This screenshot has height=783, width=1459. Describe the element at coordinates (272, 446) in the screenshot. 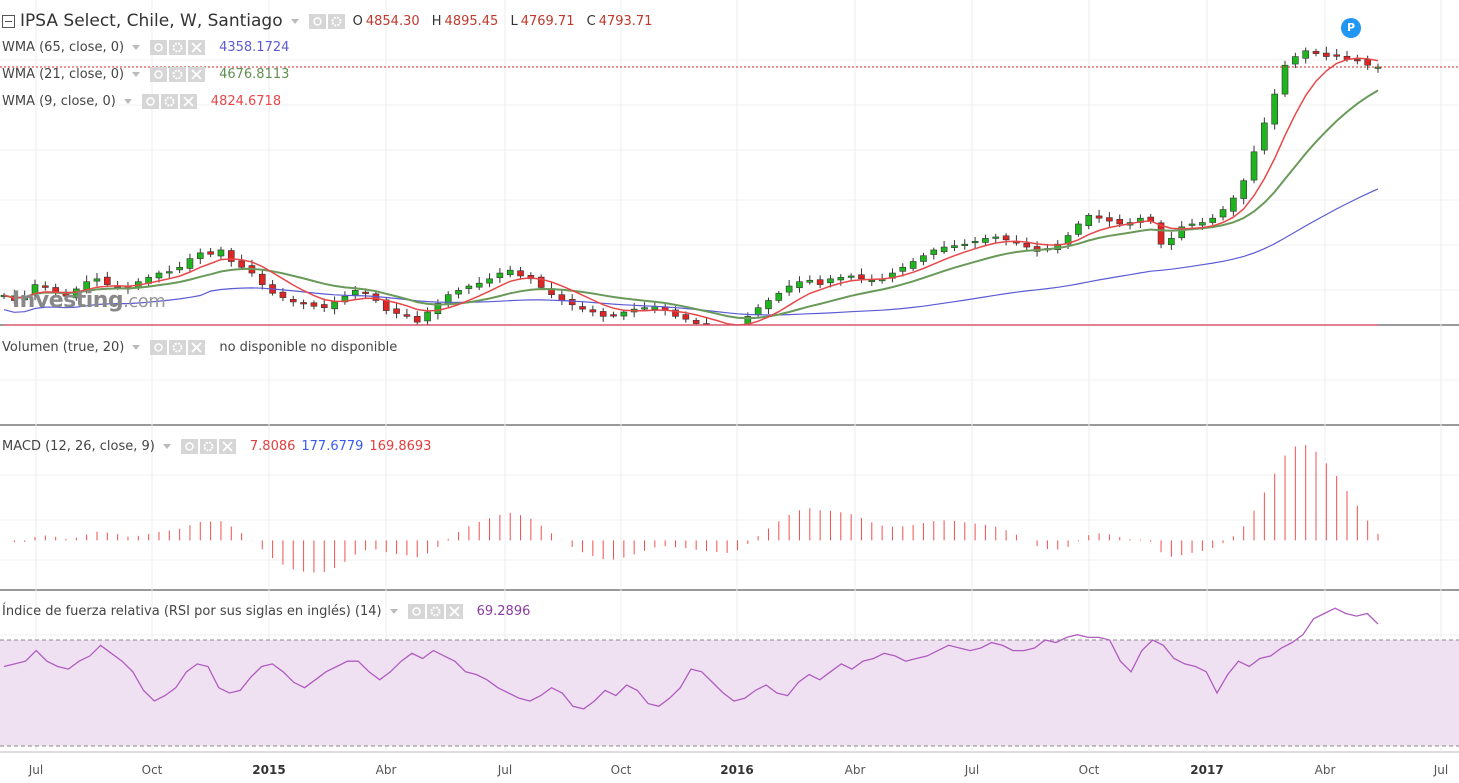

I see `macd-hist-value: 7.8086` at that location.